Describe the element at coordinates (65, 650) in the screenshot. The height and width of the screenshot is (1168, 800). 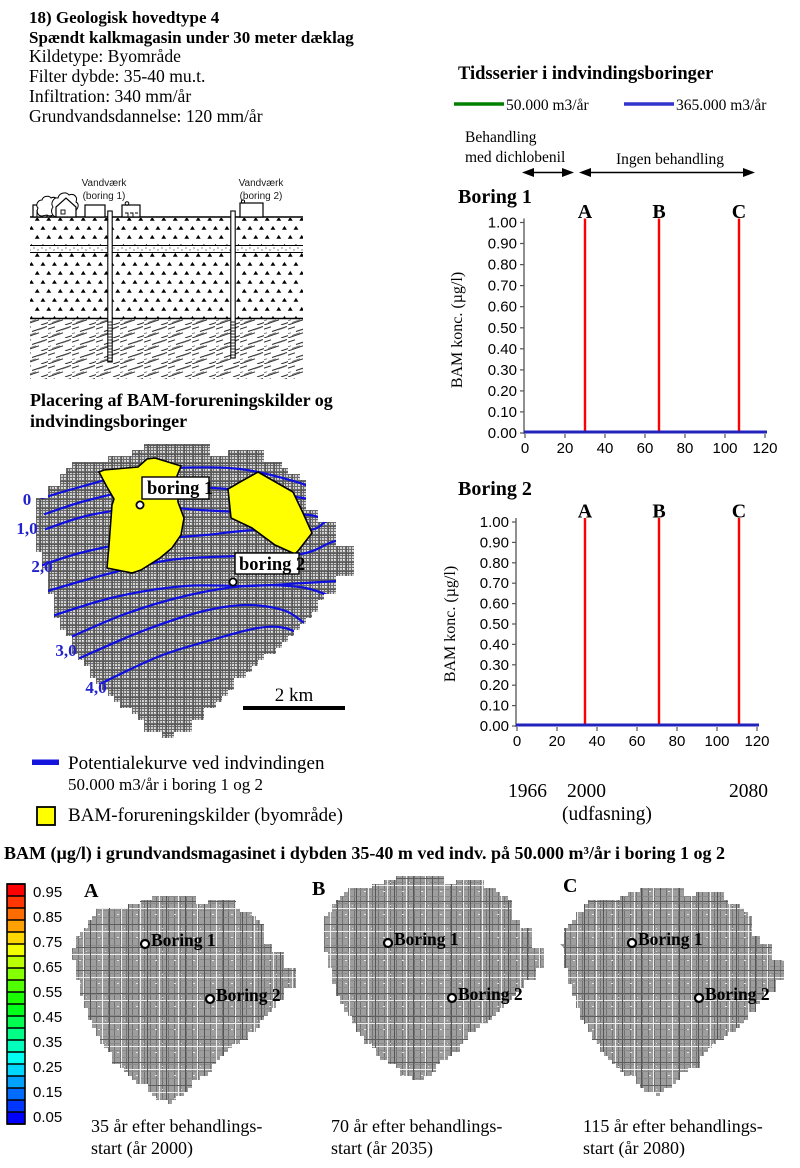
I see `svg-text: 3,0` at that location.